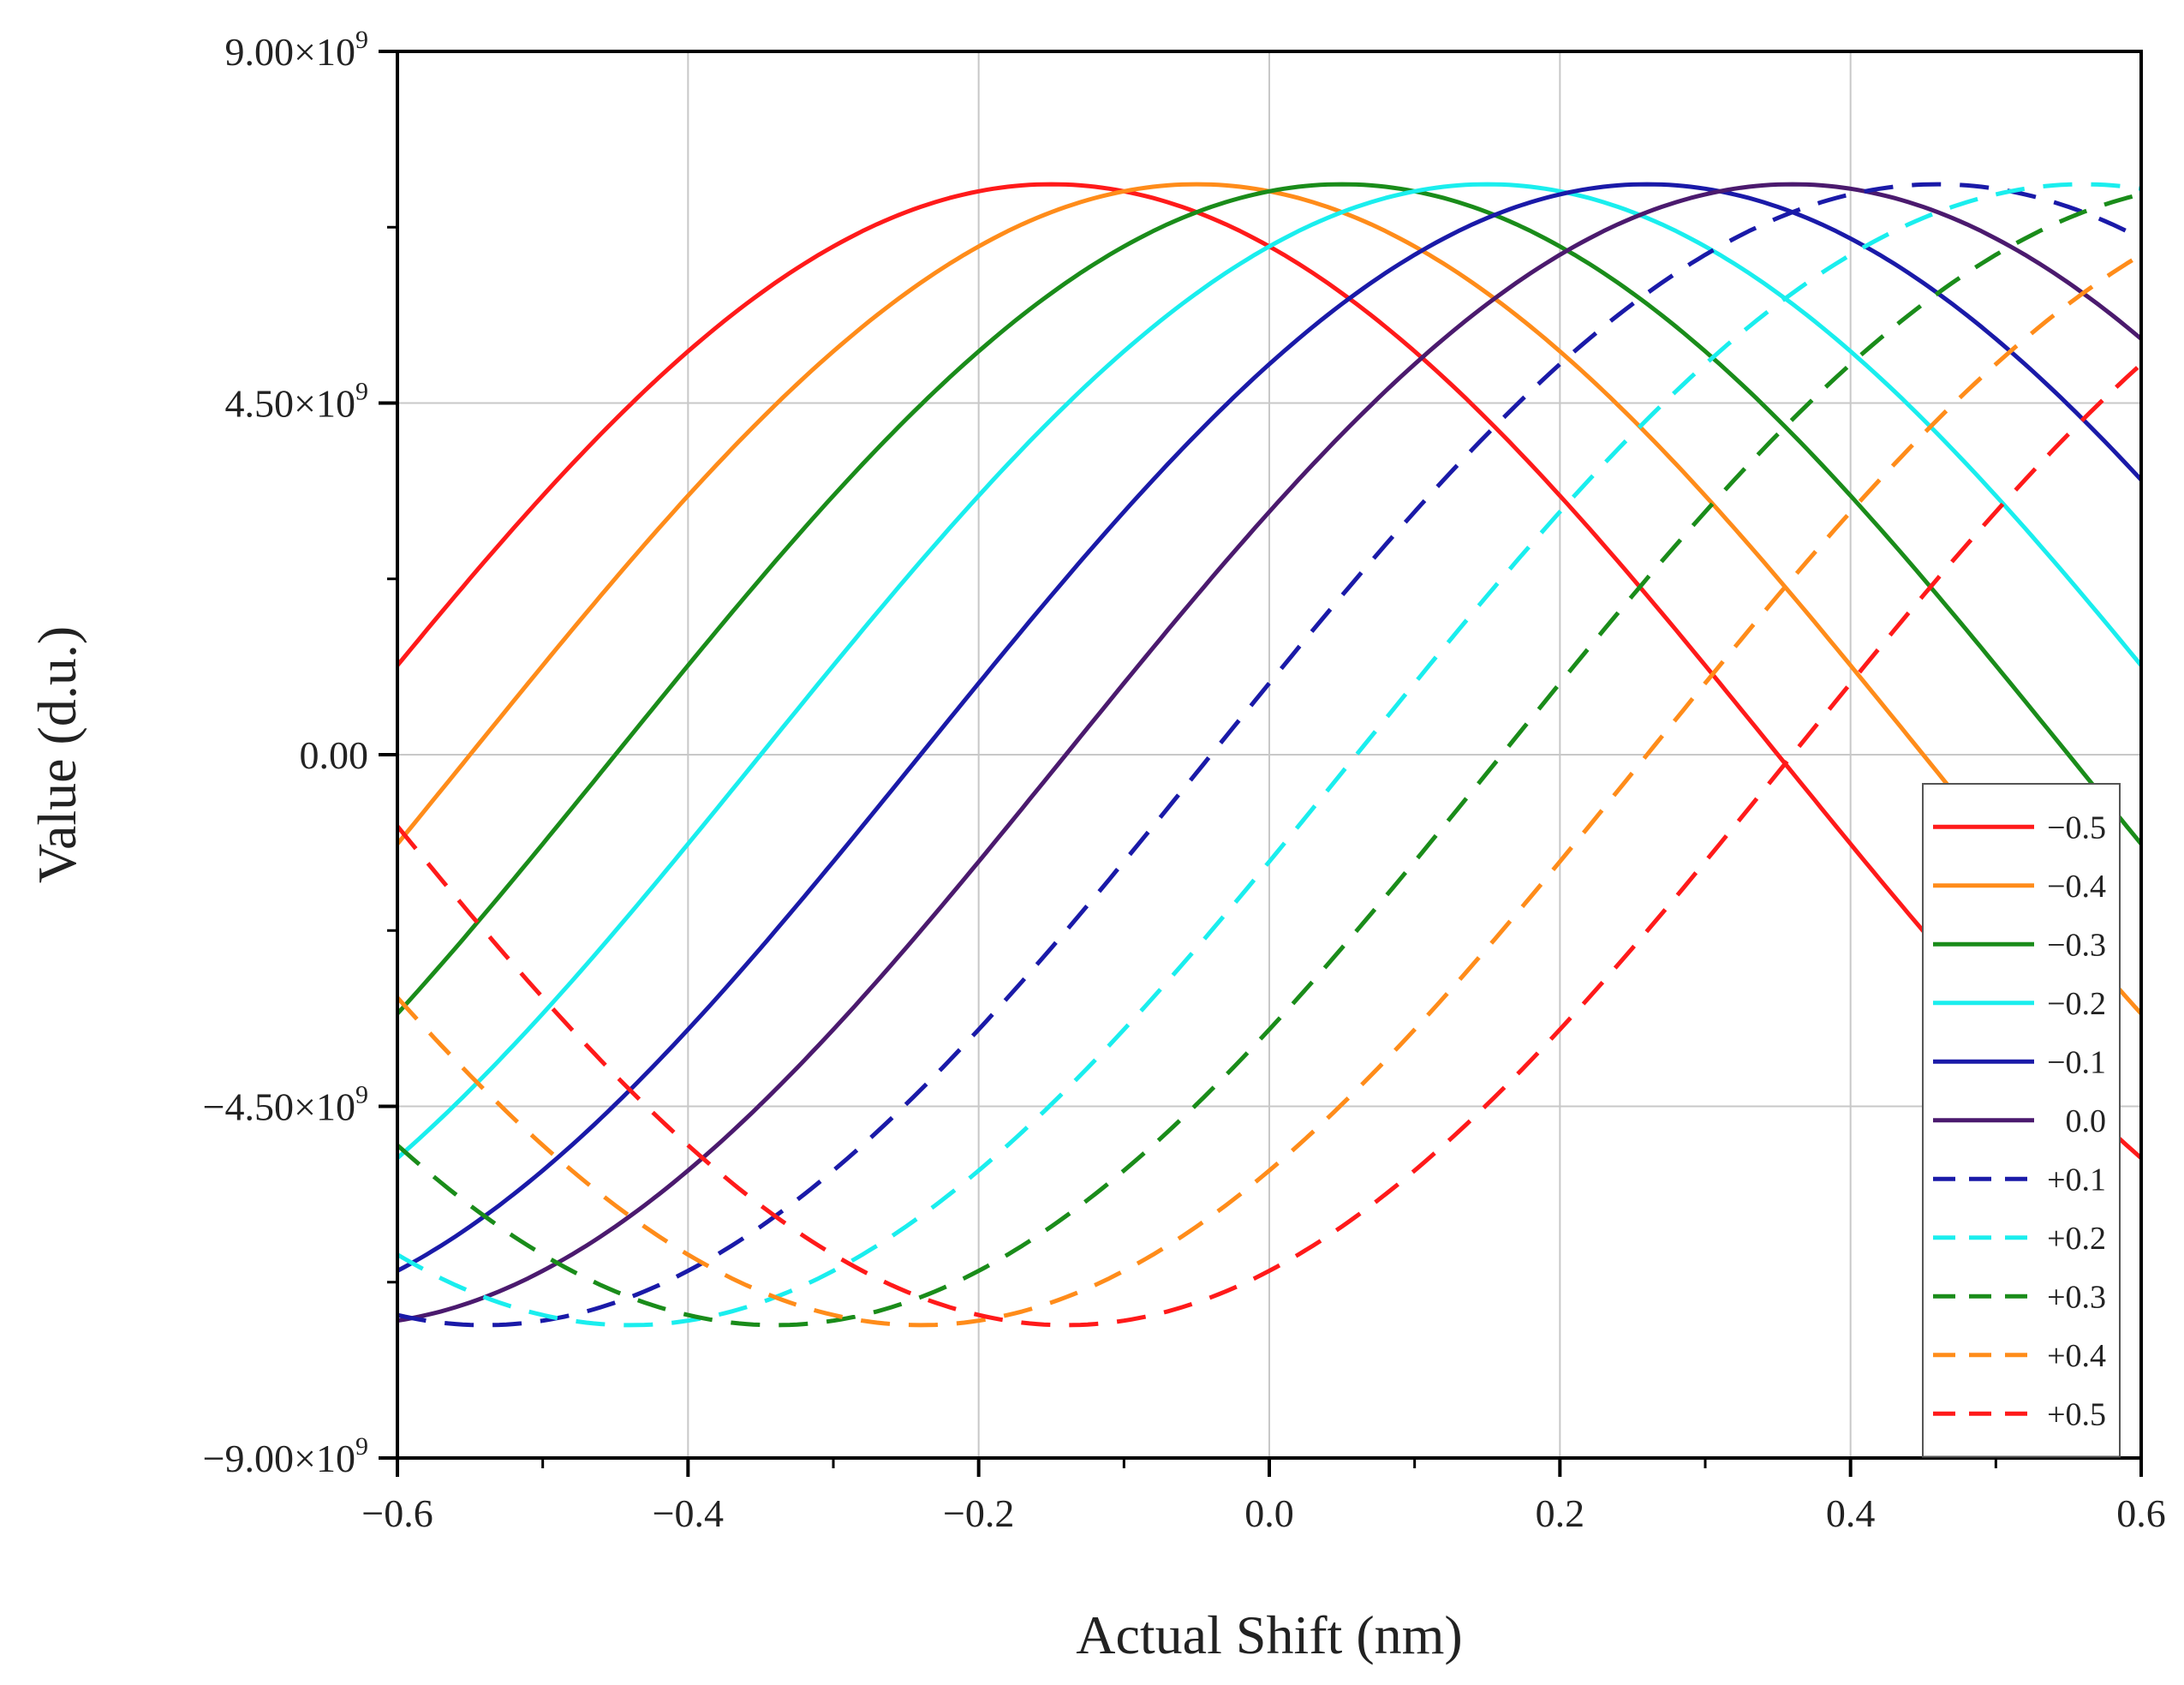  What do you see at coordinates (2076, 1414) in the screenshot?
I see `legend-label: +0.5` at bounding box center [2076, 1414].